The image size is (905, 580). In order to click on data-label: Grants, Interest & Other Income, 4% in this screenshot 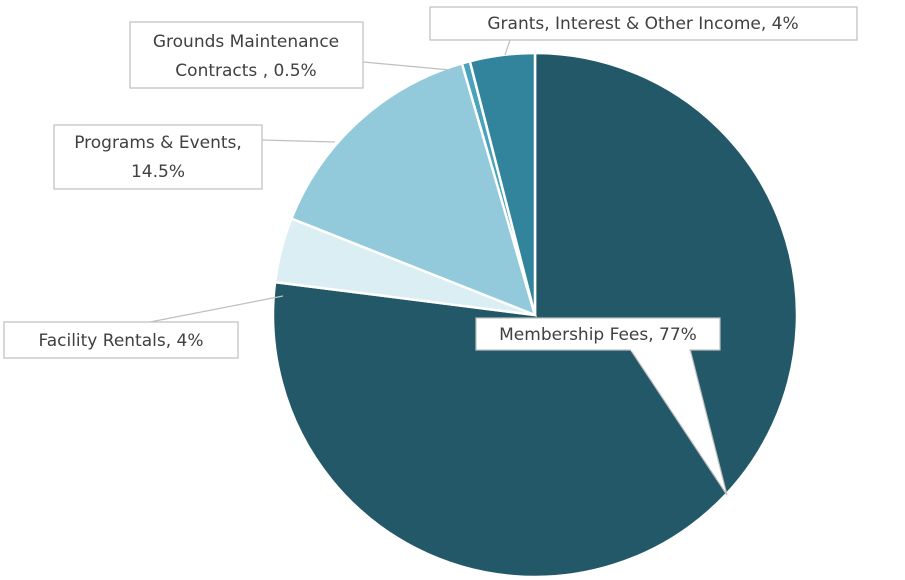, I will do `click(642, 24)`.